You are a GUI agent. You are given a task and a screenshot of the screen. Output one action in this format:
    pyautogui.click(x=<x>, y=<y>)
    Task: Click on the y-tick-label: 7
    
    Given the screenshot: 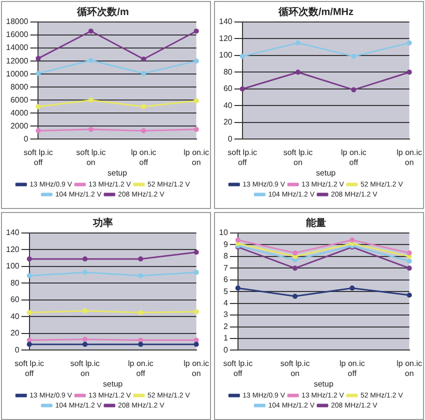 What is the action you would take?
    pyautogui.click(x=225, y=267)
    